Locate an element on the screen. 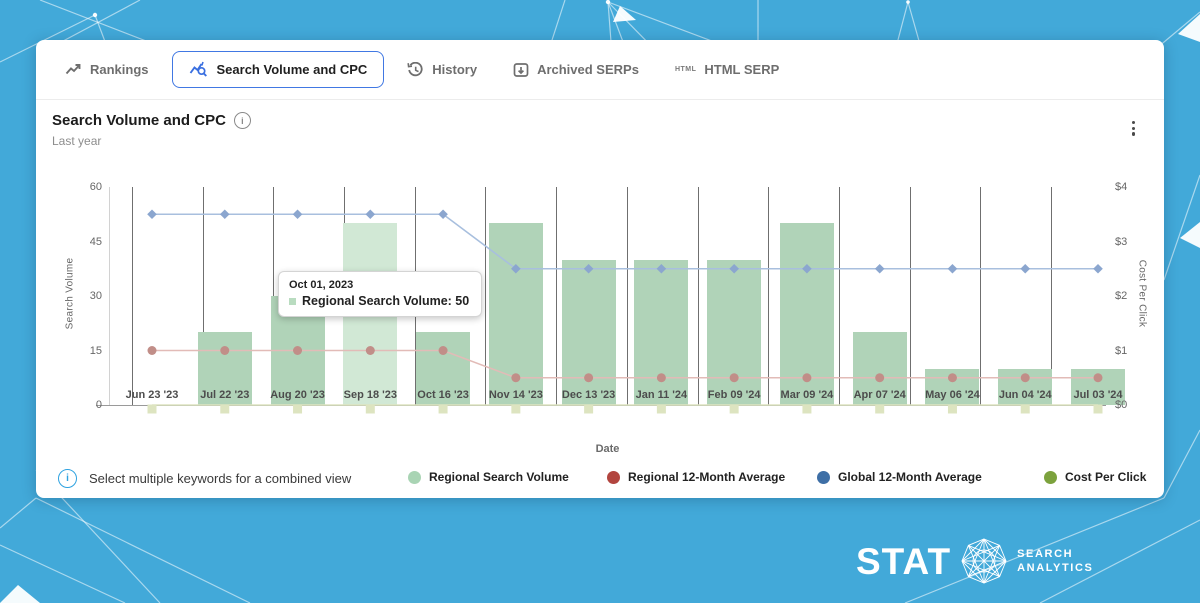 This screenshot has width=1200, height=603. legend-item-cost-per-click: Cost Per Click is located at coordinates (1095, 477).